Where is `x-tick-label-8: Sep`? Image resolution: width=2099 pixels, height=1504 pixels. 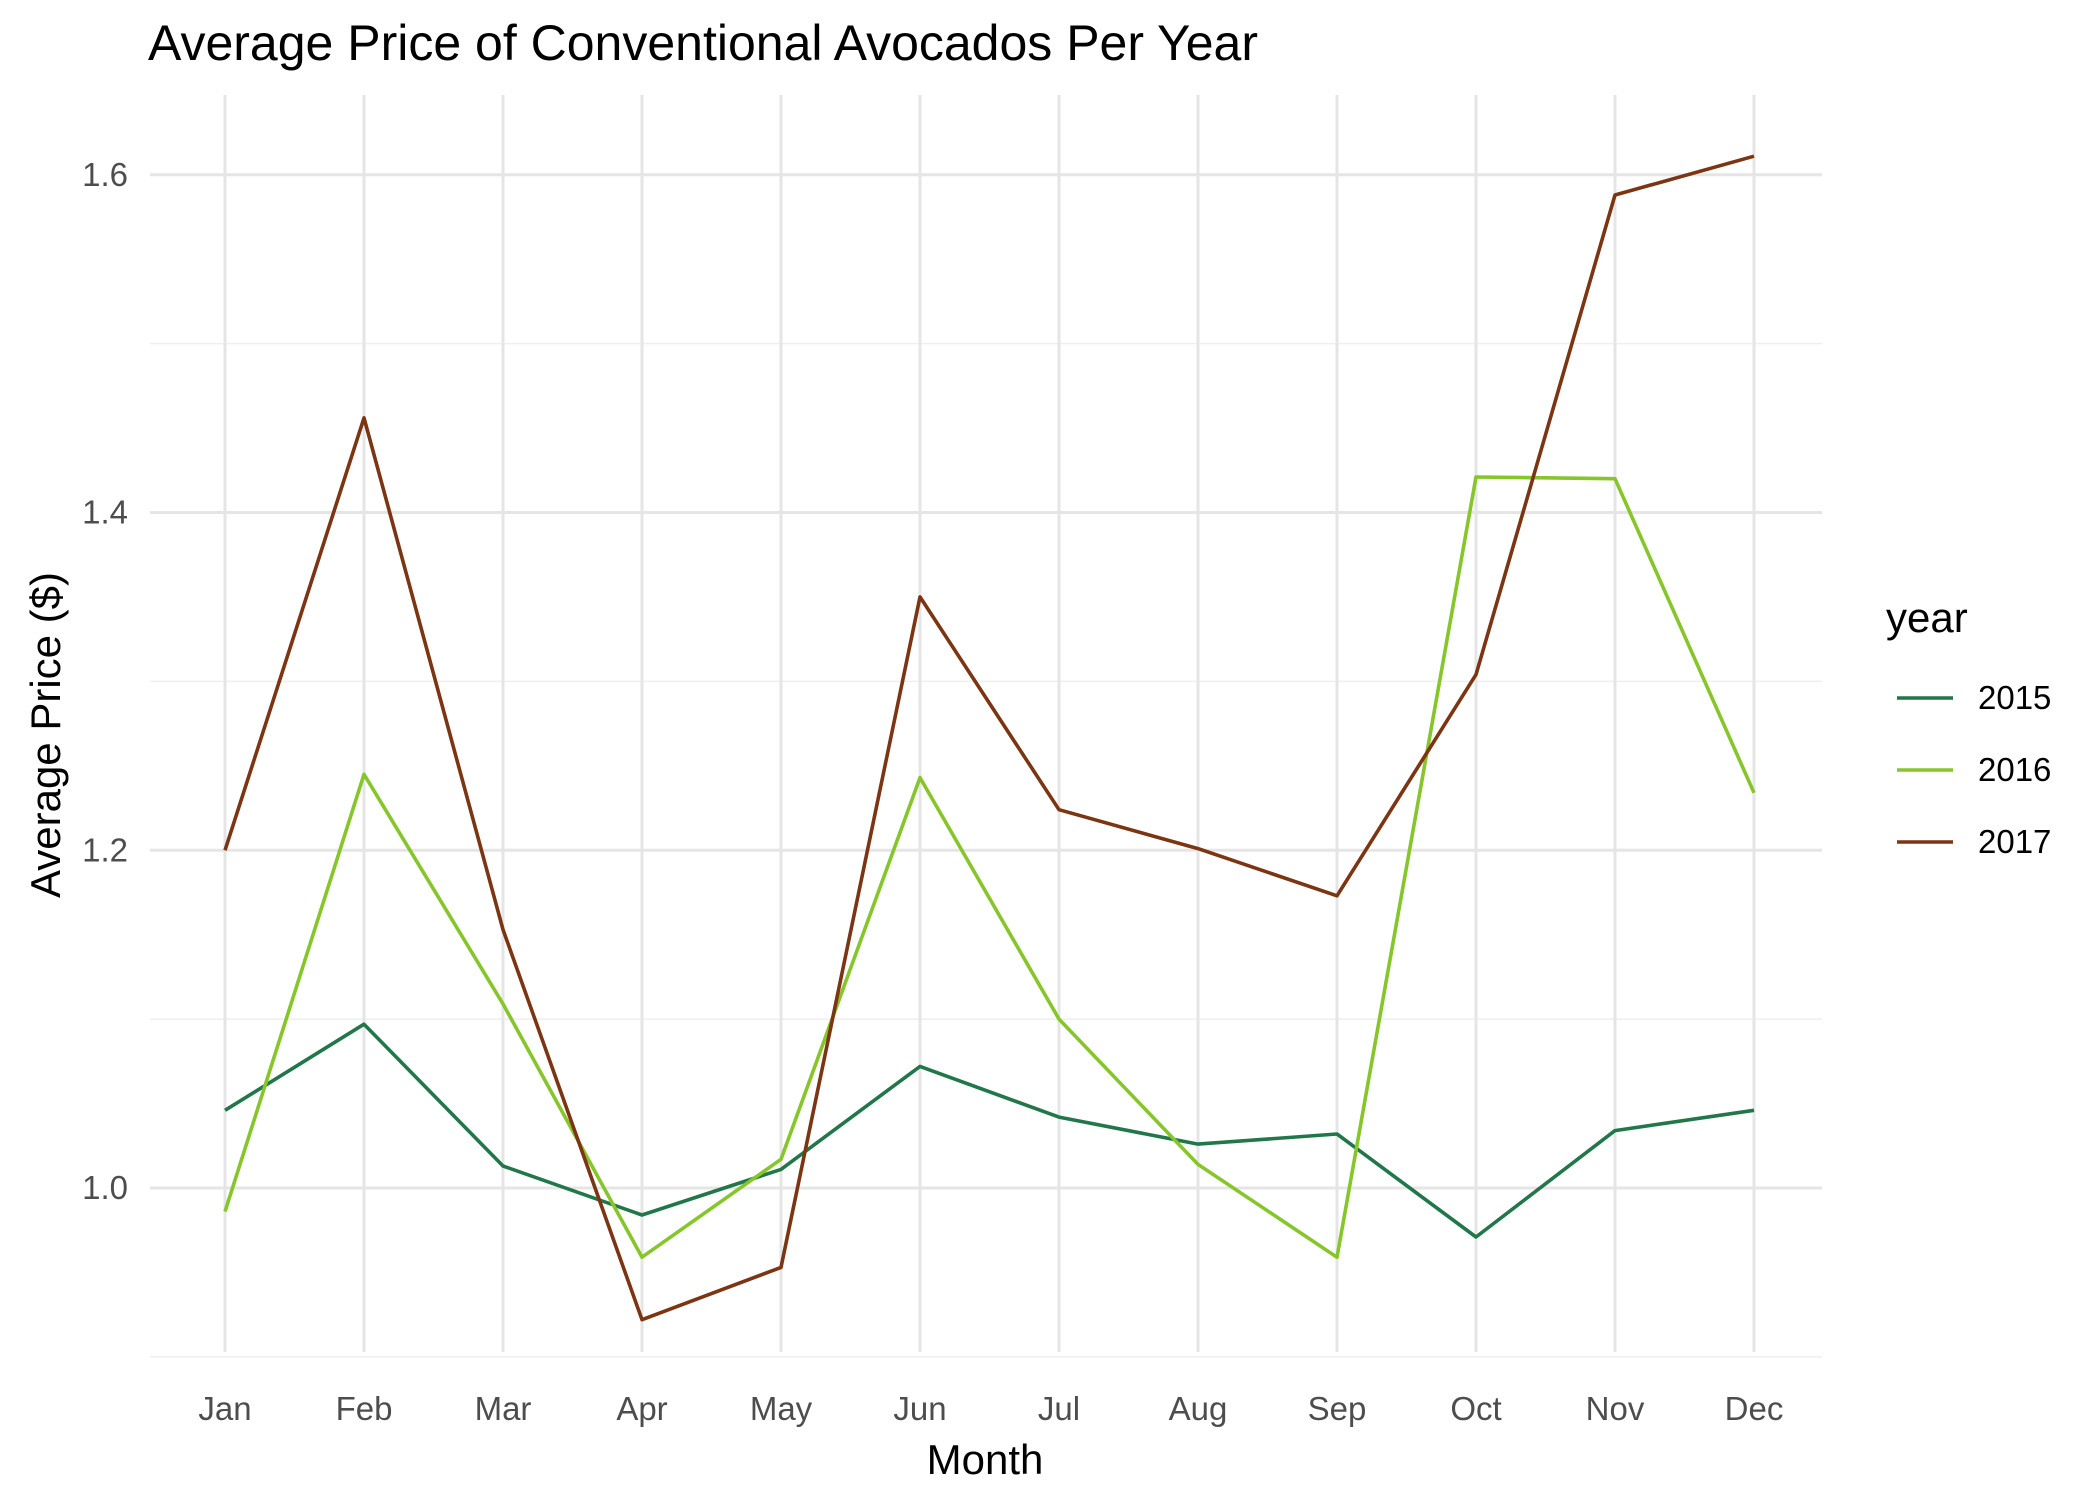 x-tick-label-8: Sep is located at coordinates (1337, 1408).